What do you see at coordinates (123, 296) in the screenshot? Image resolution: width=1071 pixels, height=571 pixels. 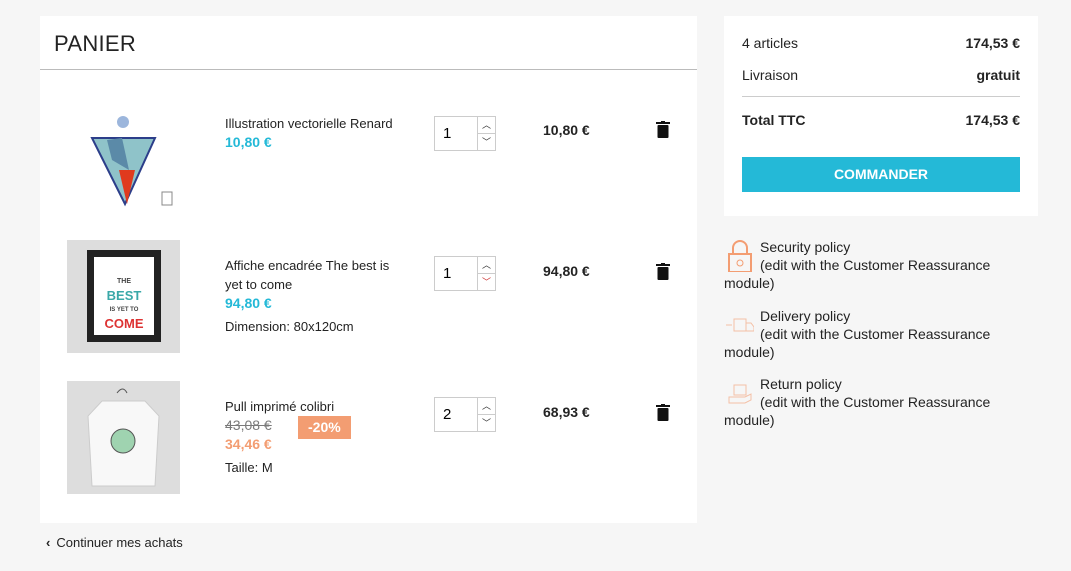 I see `product-image: THE BEST IS YET TO COME` at bounding box center [123, 296].